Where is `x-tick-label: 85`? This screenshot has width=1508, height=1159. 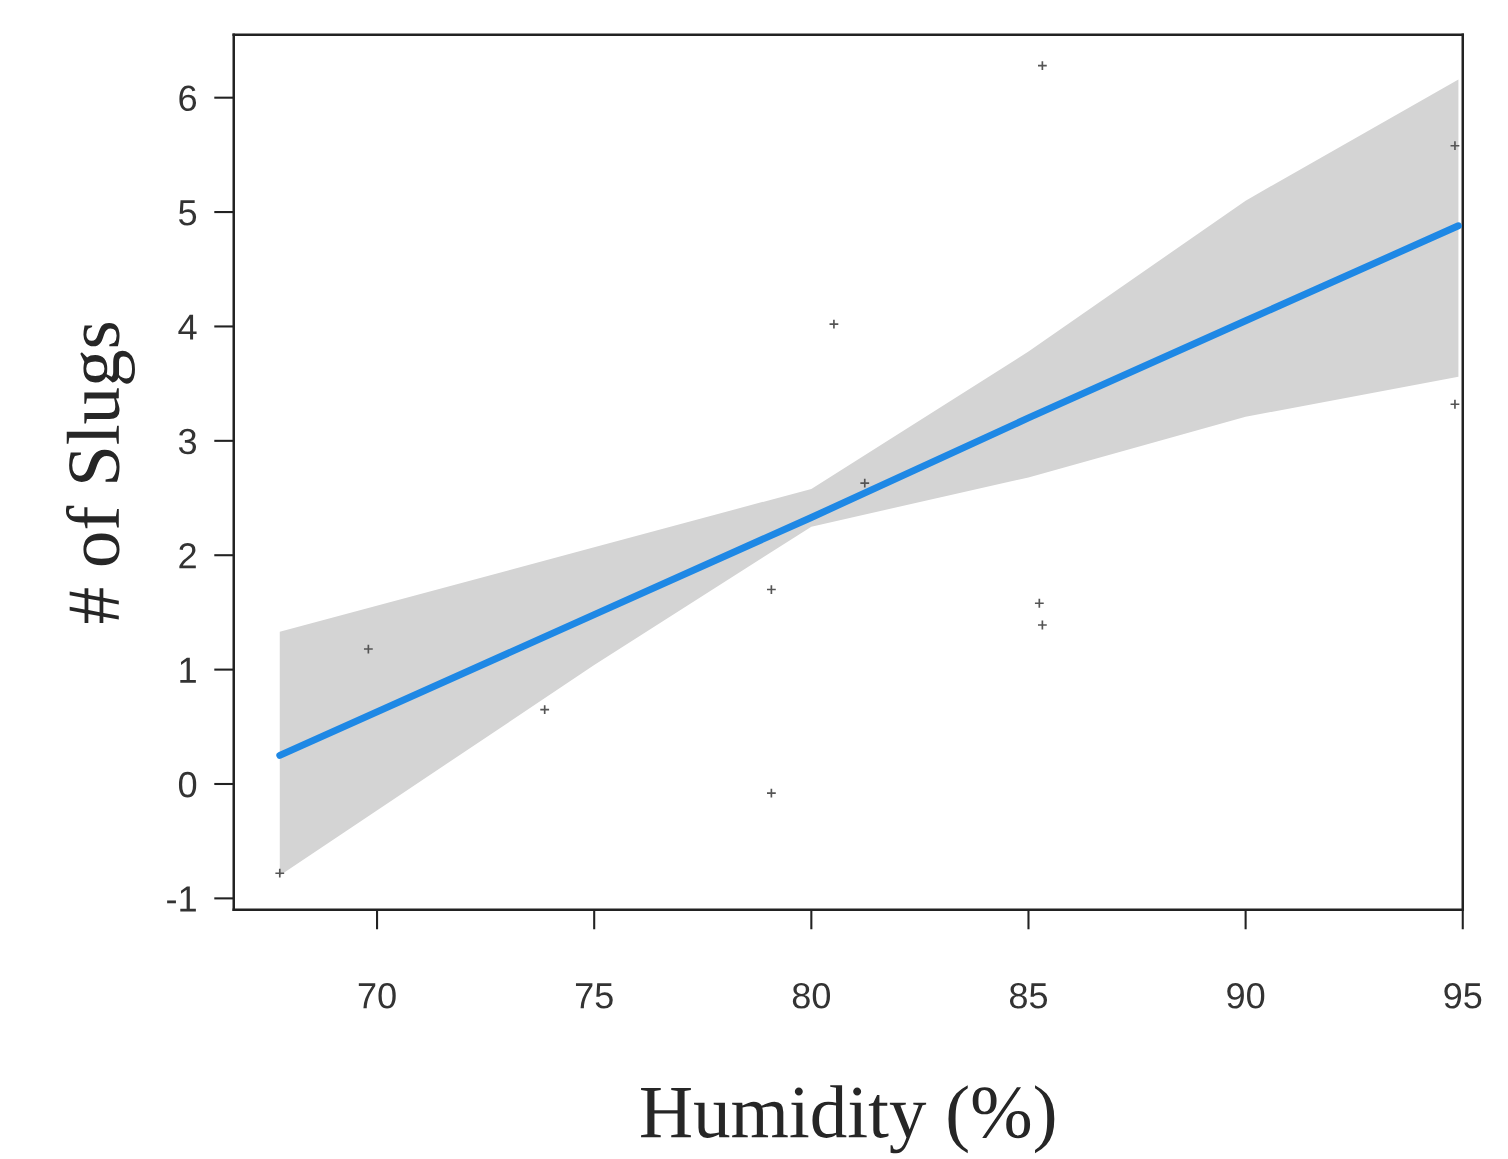 x-tick-label: 85 is located at coordinates (1028, 995).